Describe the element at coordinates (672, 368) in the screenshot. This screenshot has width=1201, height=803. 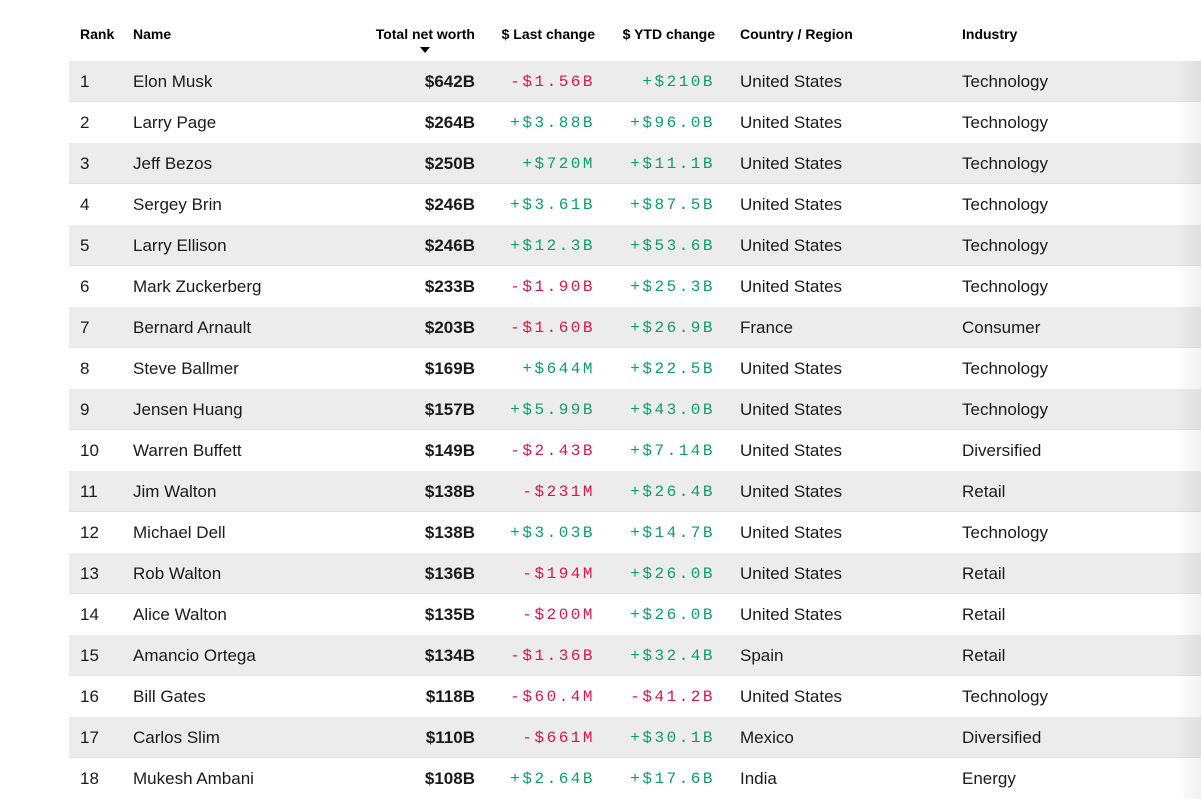
I see `ytd-change-cell: +$22.5B` at that location.